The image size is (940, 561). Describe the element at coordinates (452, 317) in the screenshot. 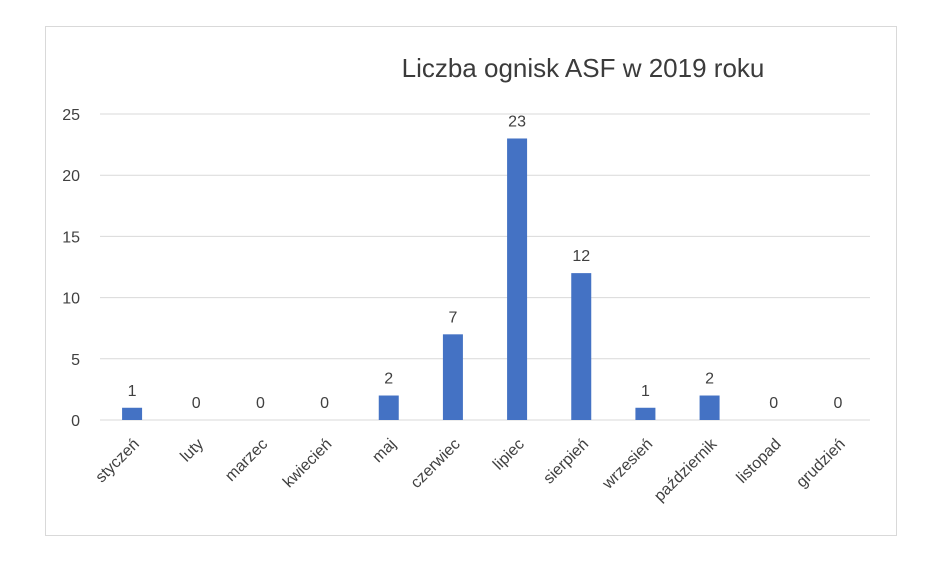

I see `data-label: 7` at that location.